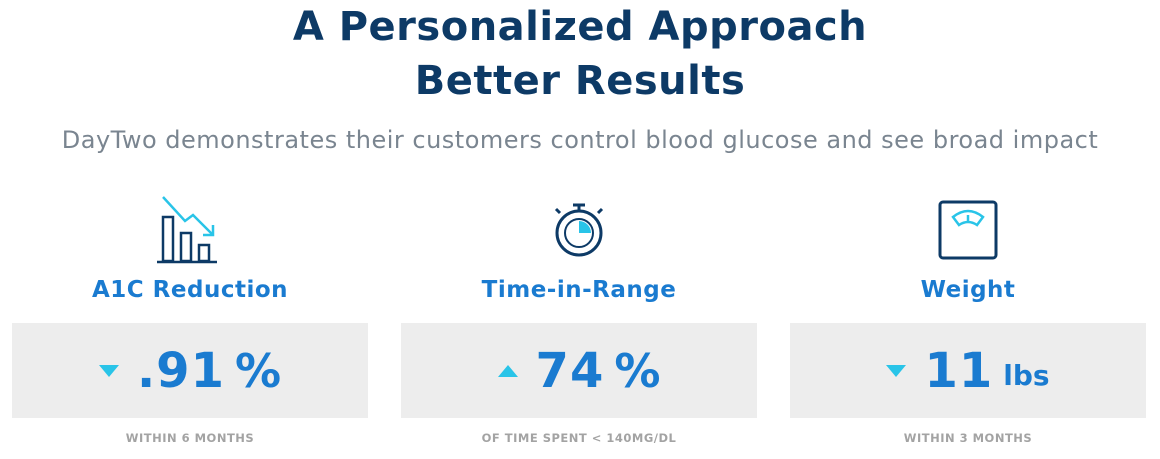 Image resolution: width=1160 pixels, height=459 pixels. I want to click on stat-note: WITHIN 3 MONTHS, so click(968, 438).